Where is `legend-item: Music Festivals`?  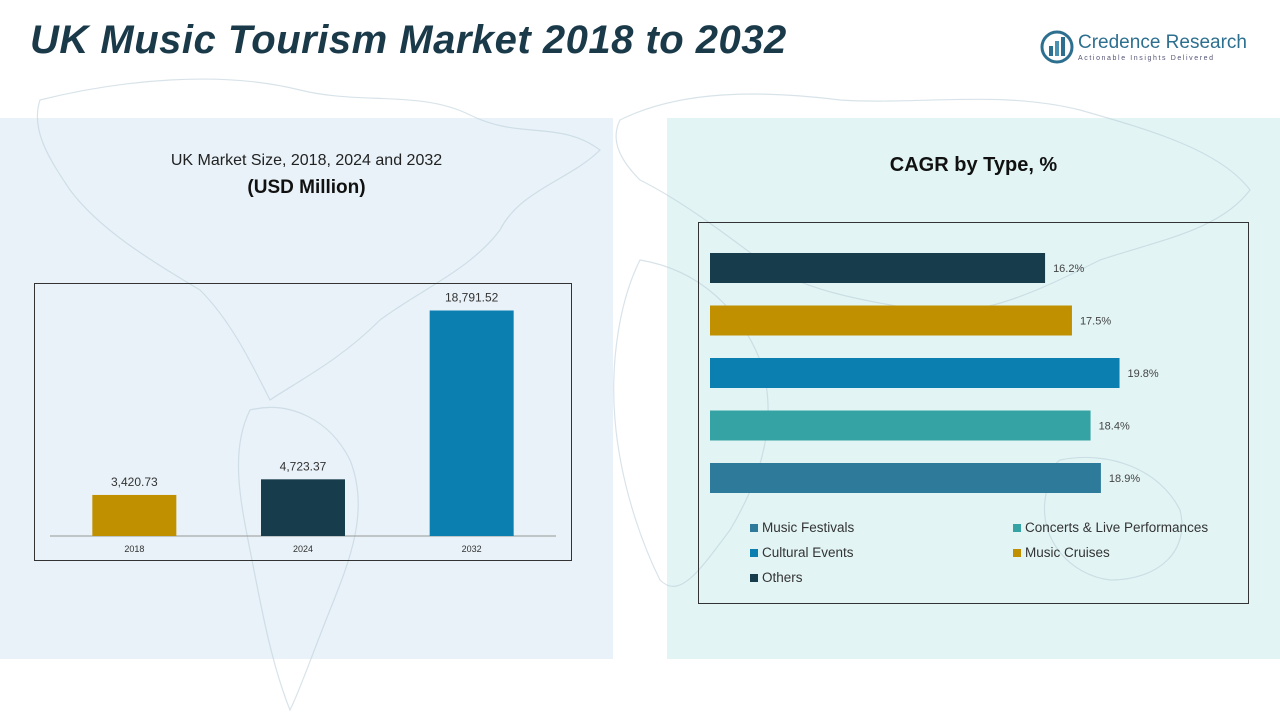
legend-item: Music Festivals is located at coordinates (802, 527).